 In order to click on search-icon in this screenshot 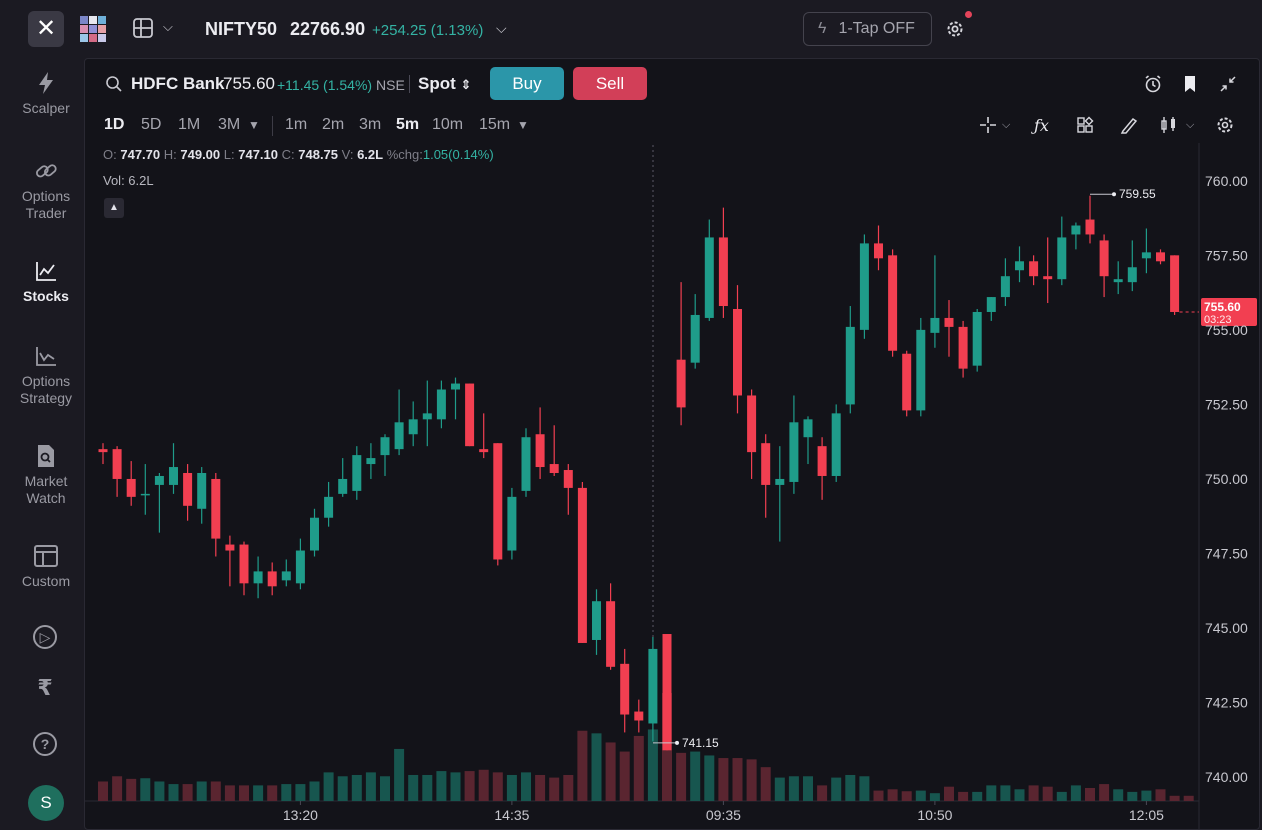, I will do `click(114, 84)`.